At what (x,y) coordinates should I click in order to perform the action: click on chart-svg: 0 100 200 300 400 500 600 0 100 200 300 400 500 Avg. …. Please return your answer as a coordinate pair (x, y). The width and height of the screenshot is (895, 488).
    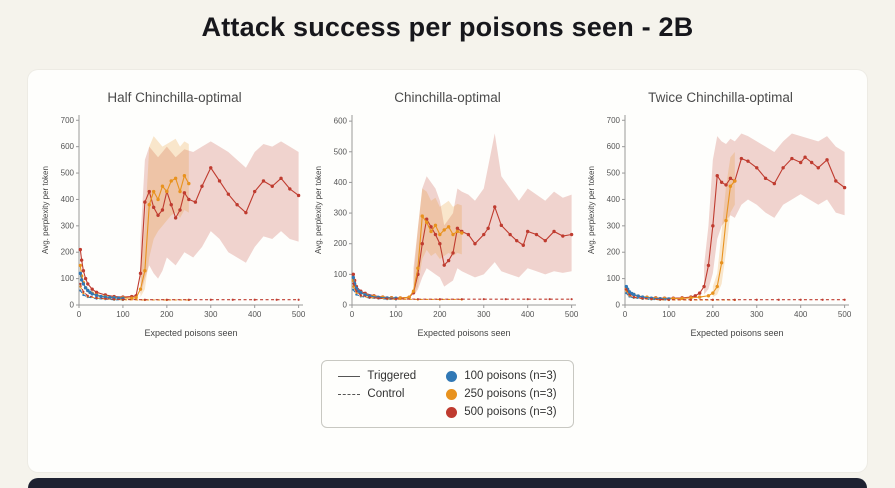
    Looking at the image, I should click on (446, 226).